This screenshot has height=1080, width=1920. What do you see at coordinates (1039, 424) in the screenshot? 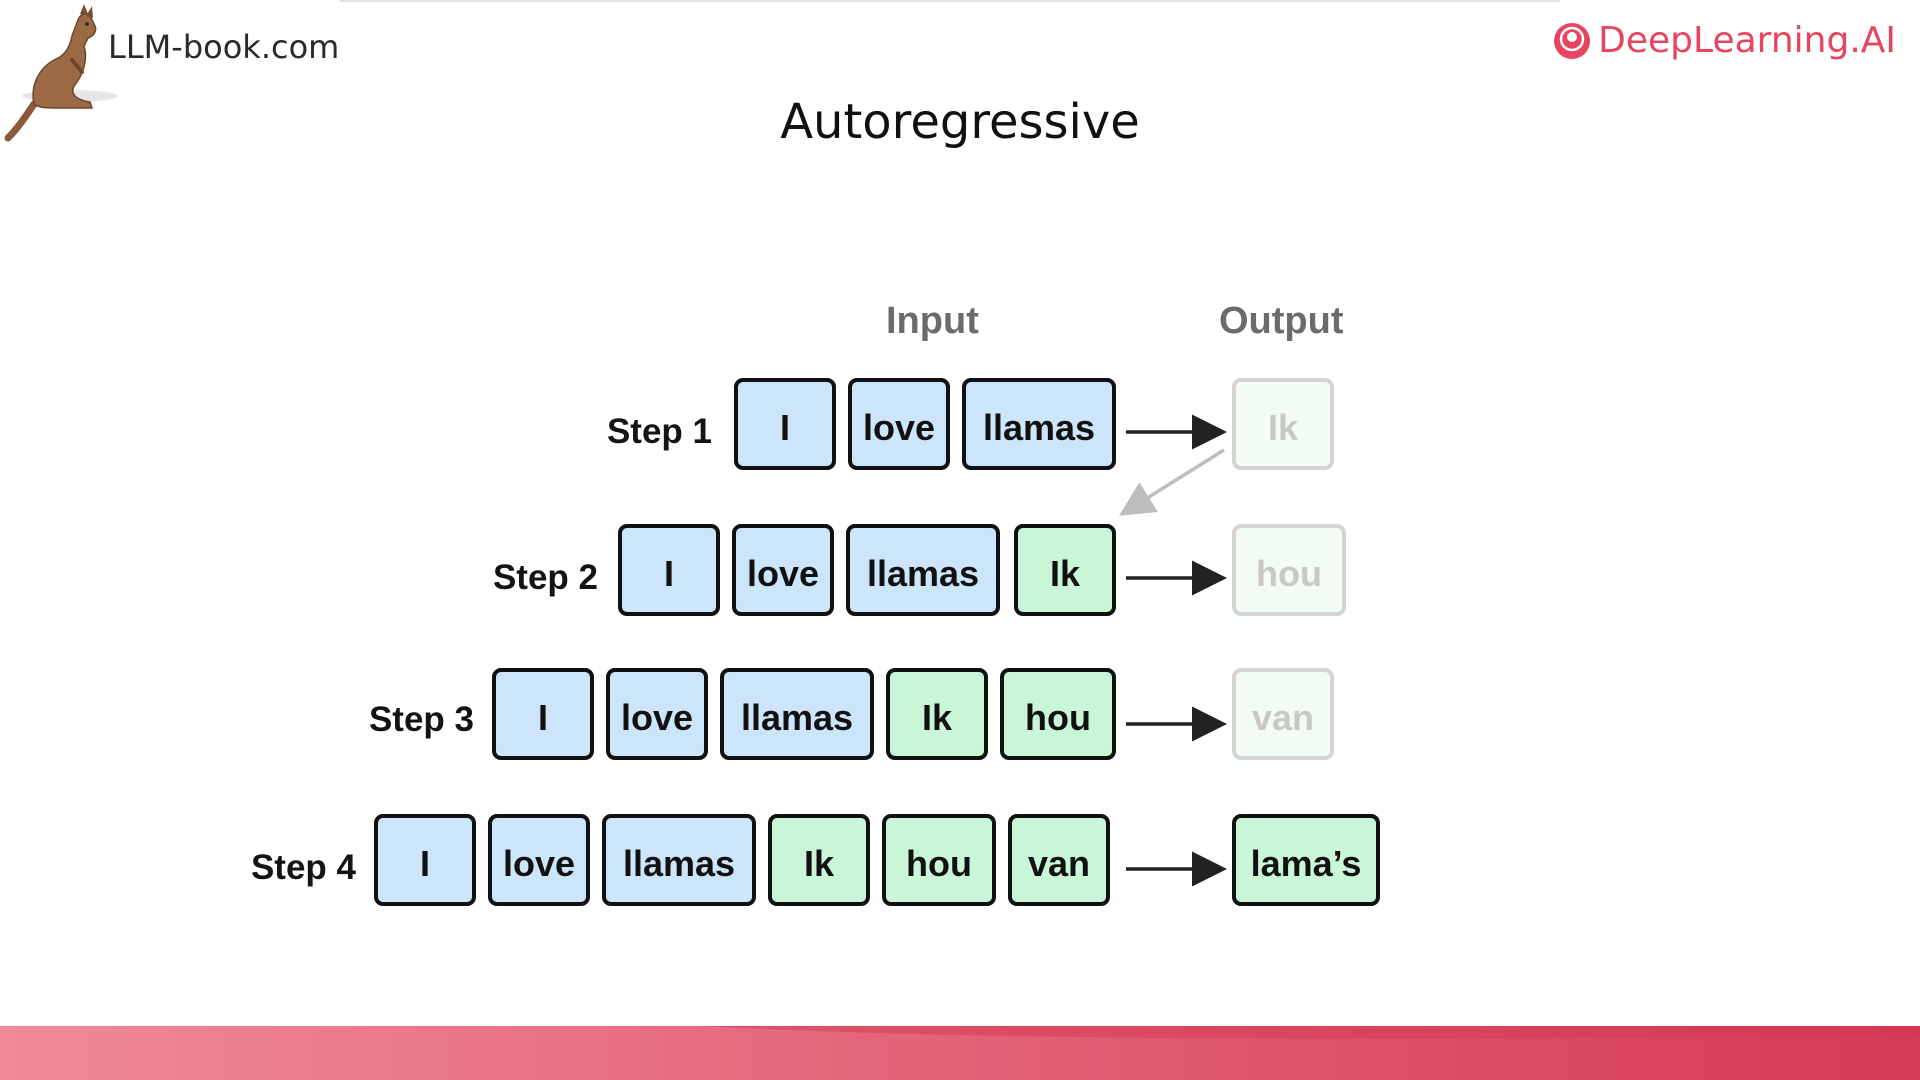
I see `step-1-token: llamas` at bounding box center [1039, 424].